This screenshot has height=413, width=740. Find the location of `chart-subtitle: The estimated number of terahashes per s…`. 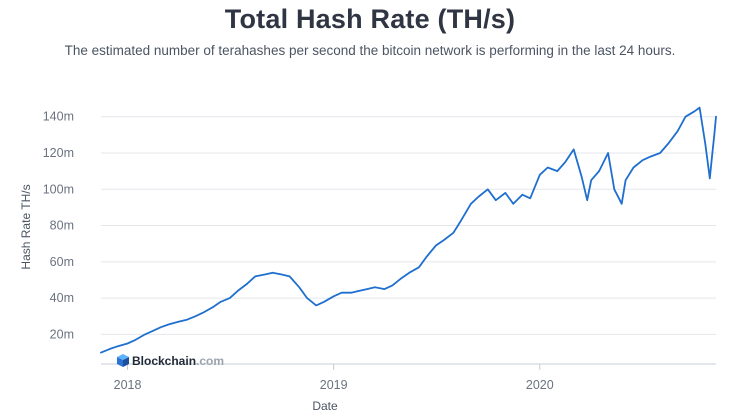

chart-subtitle: The estimated number of terahashes per s… is located at coordinates (370, 50).